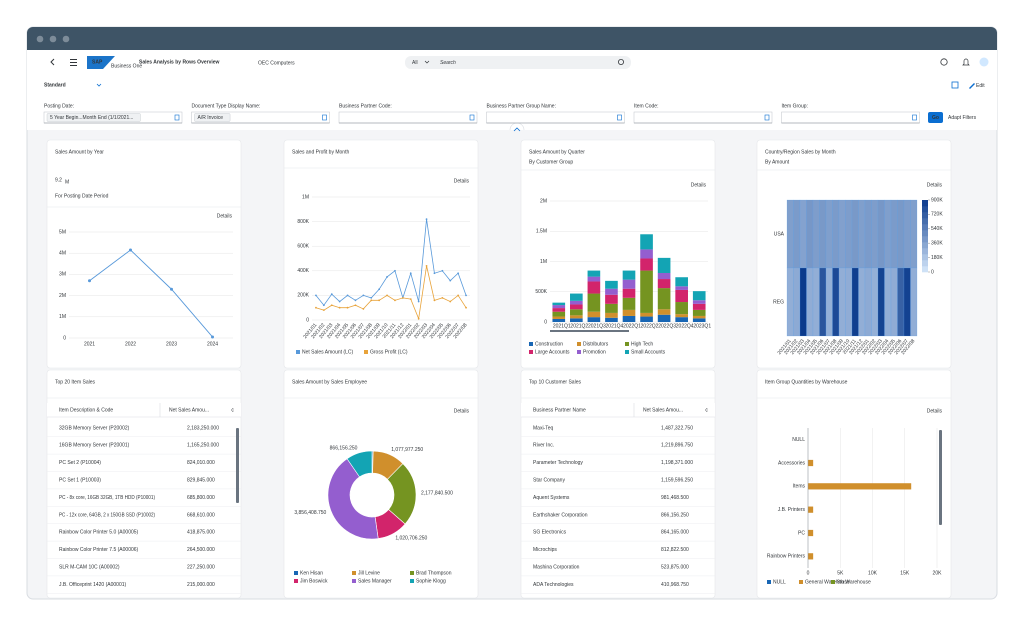 This screenshot has width=1024, height=625. I want to click on menu-button, so click(73, 62).